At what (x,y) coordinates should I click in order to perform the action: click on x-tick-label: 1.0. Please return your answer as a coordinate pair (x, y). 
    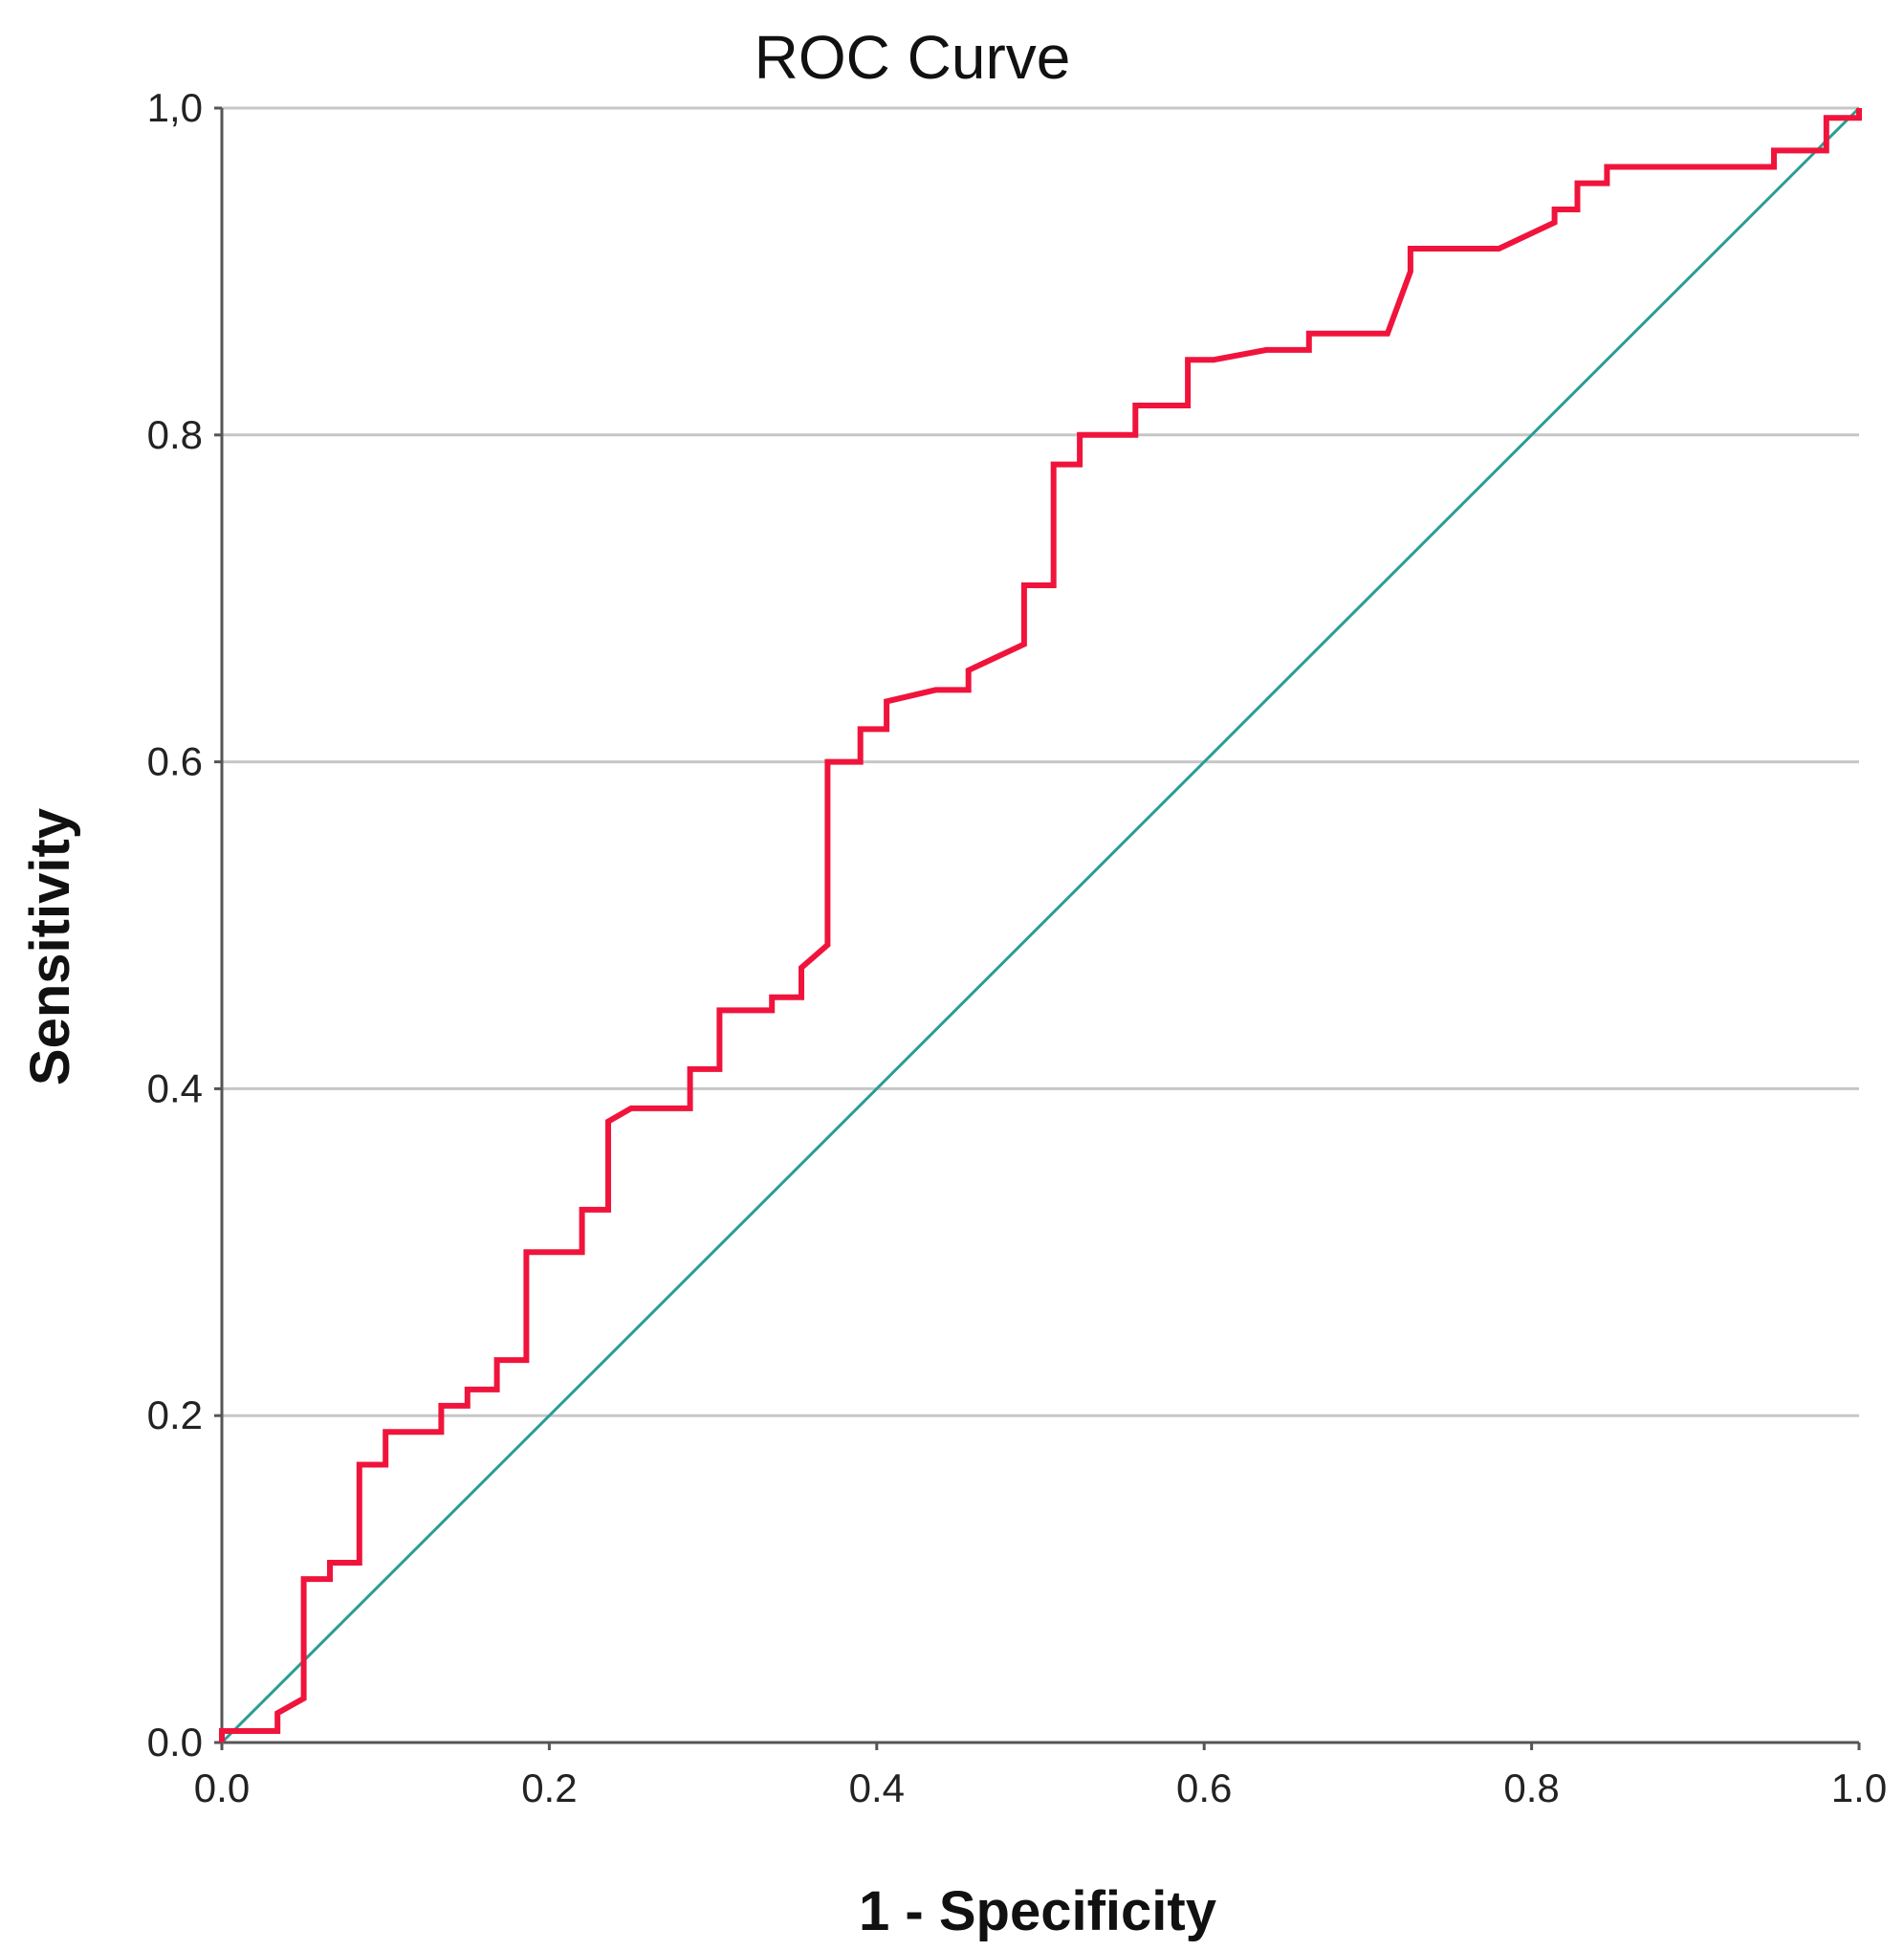
    Looking at the image, I should click on (1859, 1787).